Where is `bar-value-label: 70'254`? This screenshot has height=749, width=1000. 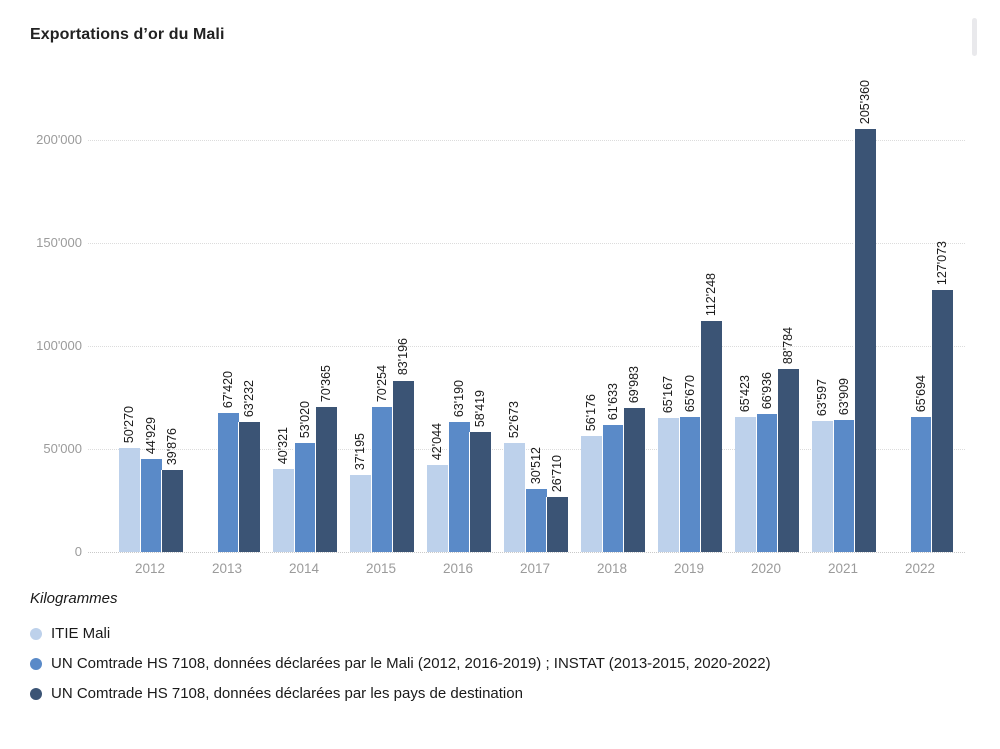
bar-value-label: 70'254 is located at coordinates (382, 384).